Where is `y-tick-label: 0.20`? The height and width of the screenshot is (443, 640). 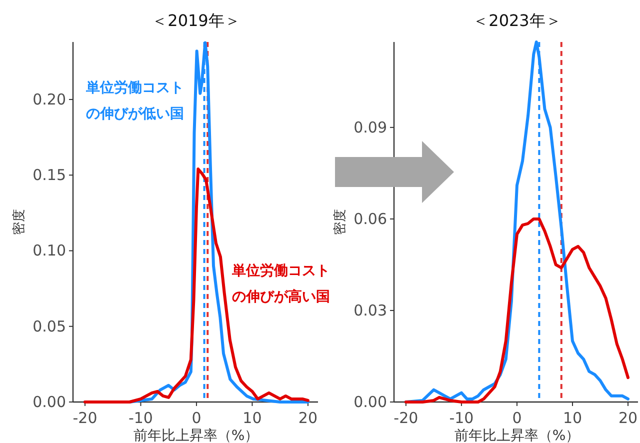 y-tick-label: 0.20 is located at coordinates (49, 99).